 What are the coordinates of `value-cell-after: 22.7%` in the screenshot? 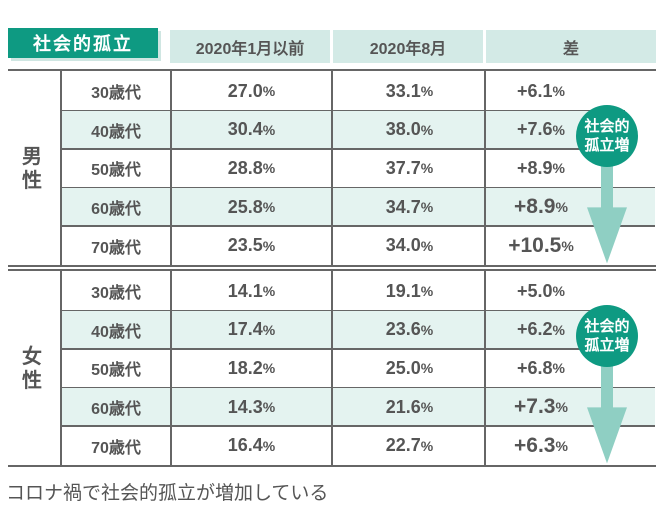 It's located at (409, 445).